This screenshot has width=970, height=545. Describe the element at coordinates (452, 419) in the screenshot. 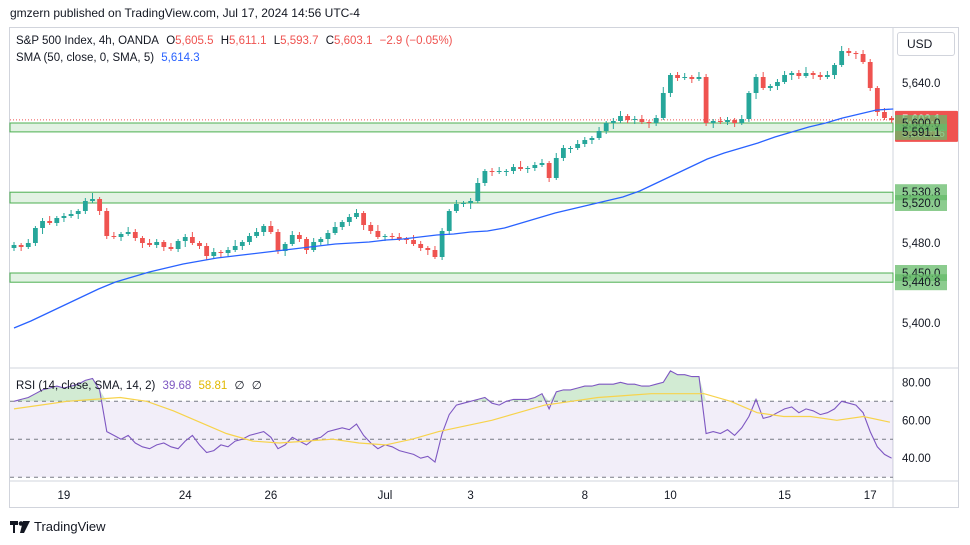

I see `rsi-sma-line` at that location.